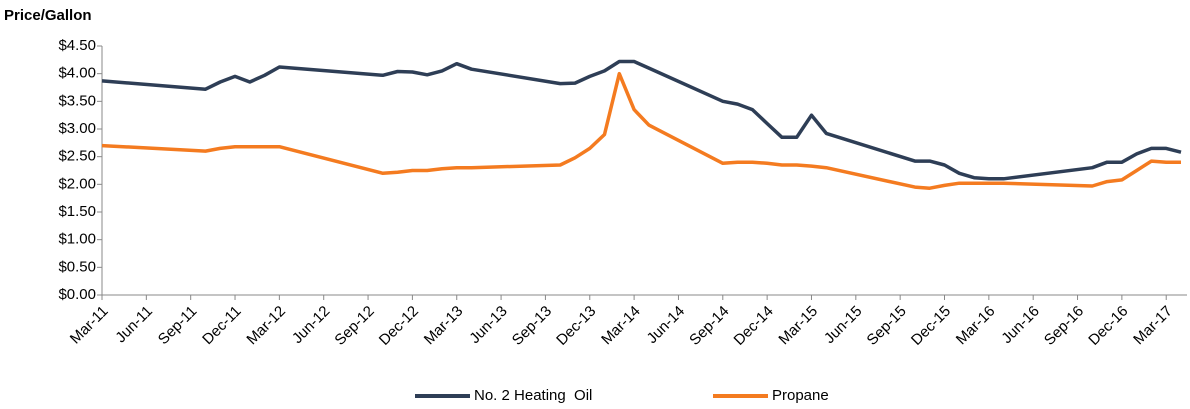  I want to click on x-tick-label: Mar-14, so click(621, 326).